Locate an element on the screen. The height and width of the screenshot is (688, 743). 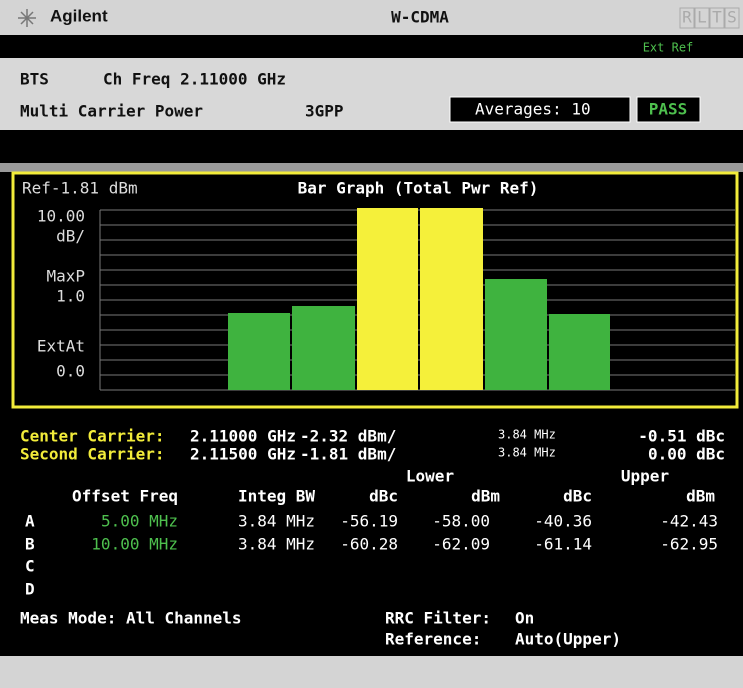
carrier-frequency: 2.11000 GHz is located at coordinates (243, 436).